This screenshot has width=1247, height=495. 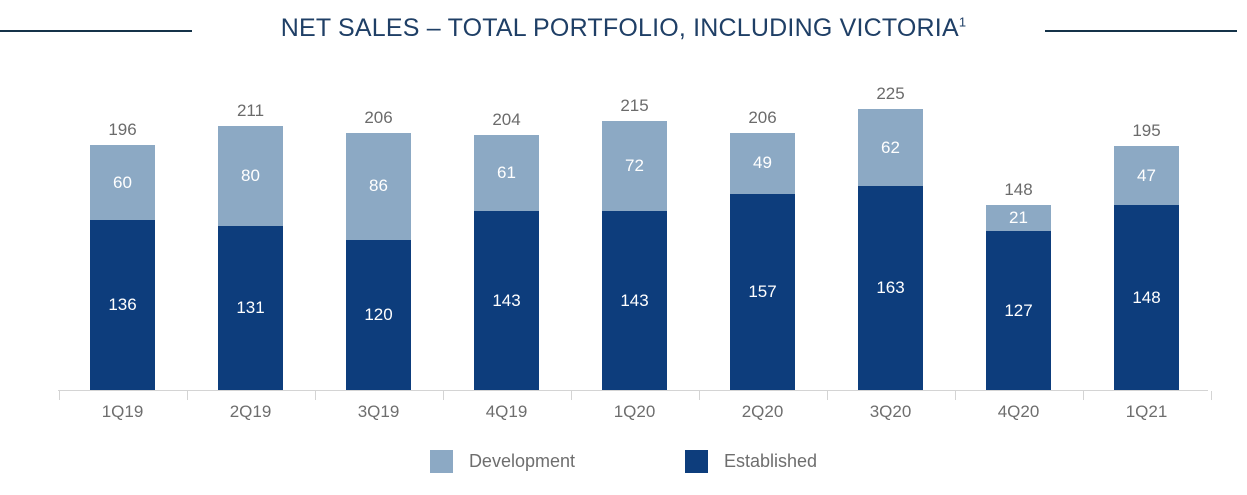 What do you see at coordinates (1018, 310) in the screenshot?
I see `bar-segment-established: 127` at bounding box center [1018, 310].